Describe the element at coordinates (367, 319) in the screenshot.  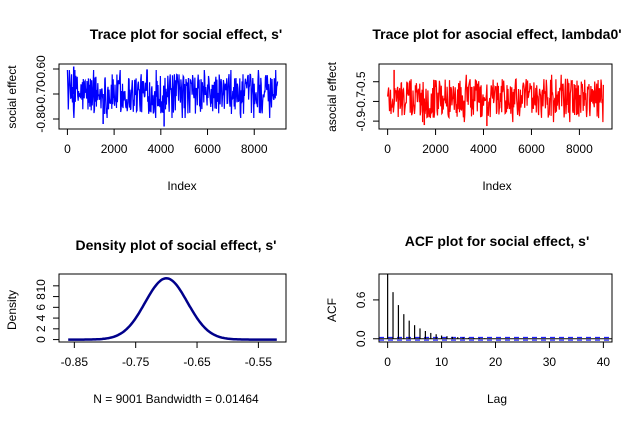
I see `y-axis: 0.0 0.6` at that location.